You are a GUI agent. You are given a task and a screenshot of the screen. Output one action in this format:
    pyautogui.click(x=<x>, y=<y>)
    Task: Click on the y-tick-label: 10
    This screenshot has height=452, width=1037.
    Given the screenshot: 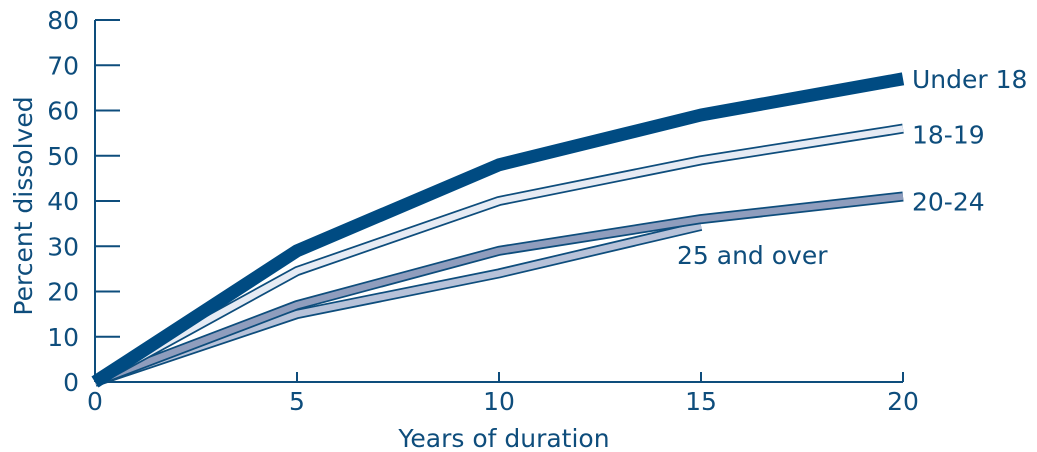 What is the action you would take?
    pyautogui.click(x=63, y=337)
    